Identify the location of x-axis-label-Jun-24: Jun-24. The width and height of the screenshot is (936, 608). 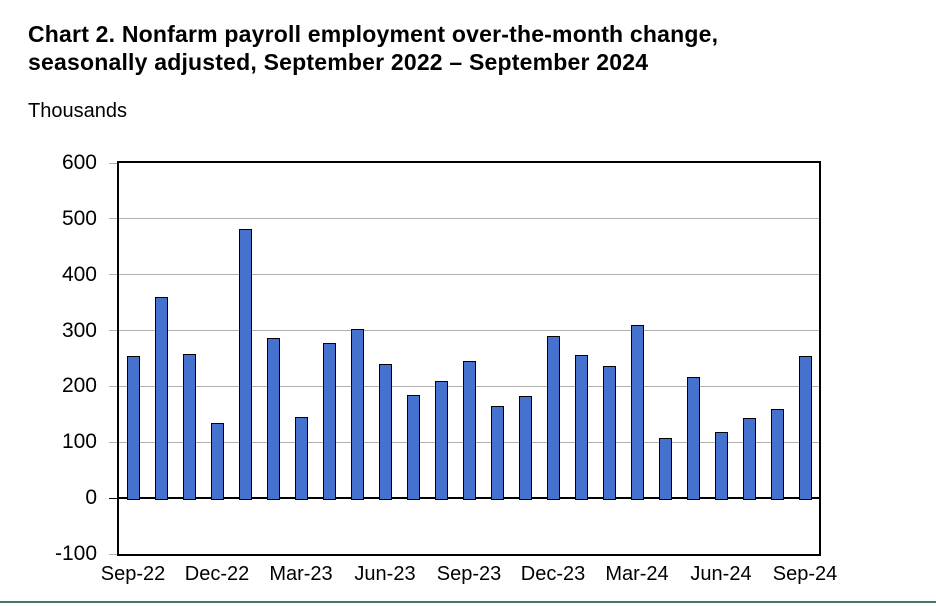
(721, 574).